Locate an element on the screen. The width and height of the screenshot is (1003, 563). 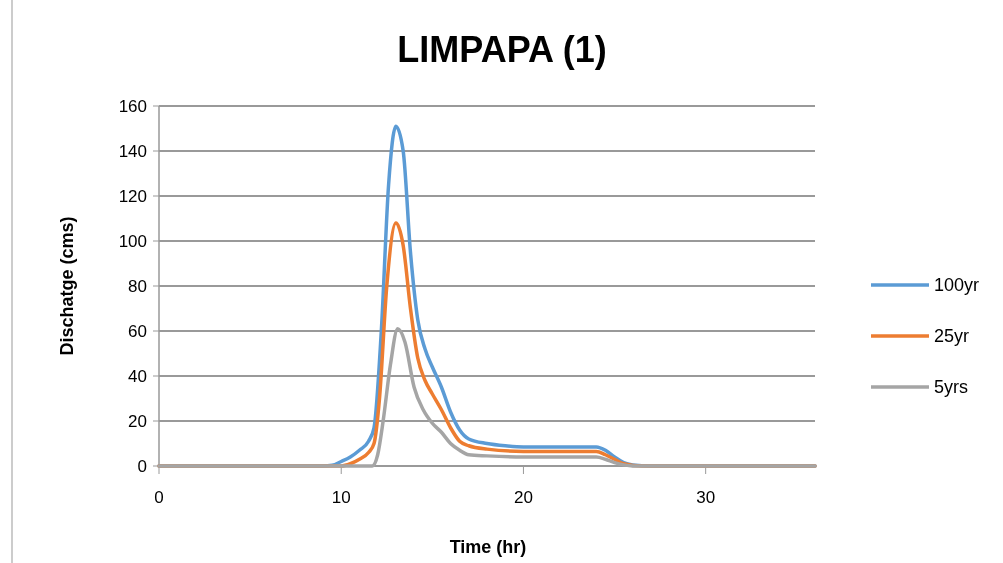
y-tick-label: 0 is located at coordinates (142, 466).